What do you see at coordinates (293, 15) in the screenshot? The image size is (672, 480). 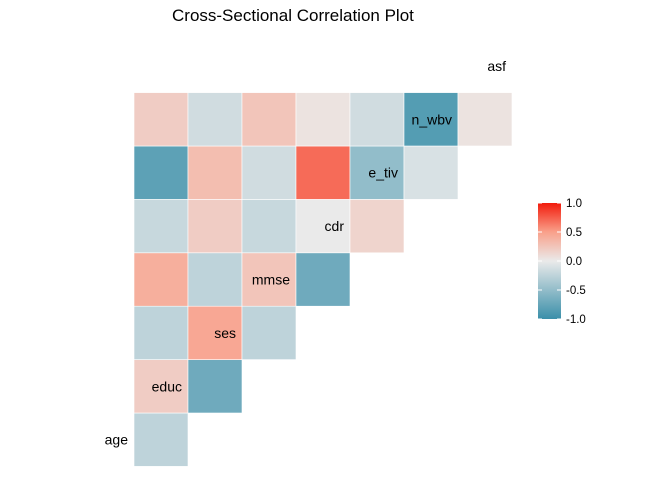 I see `chart-title: Cross-Sectional Correlation Plot` at bounding box center [293, 15].